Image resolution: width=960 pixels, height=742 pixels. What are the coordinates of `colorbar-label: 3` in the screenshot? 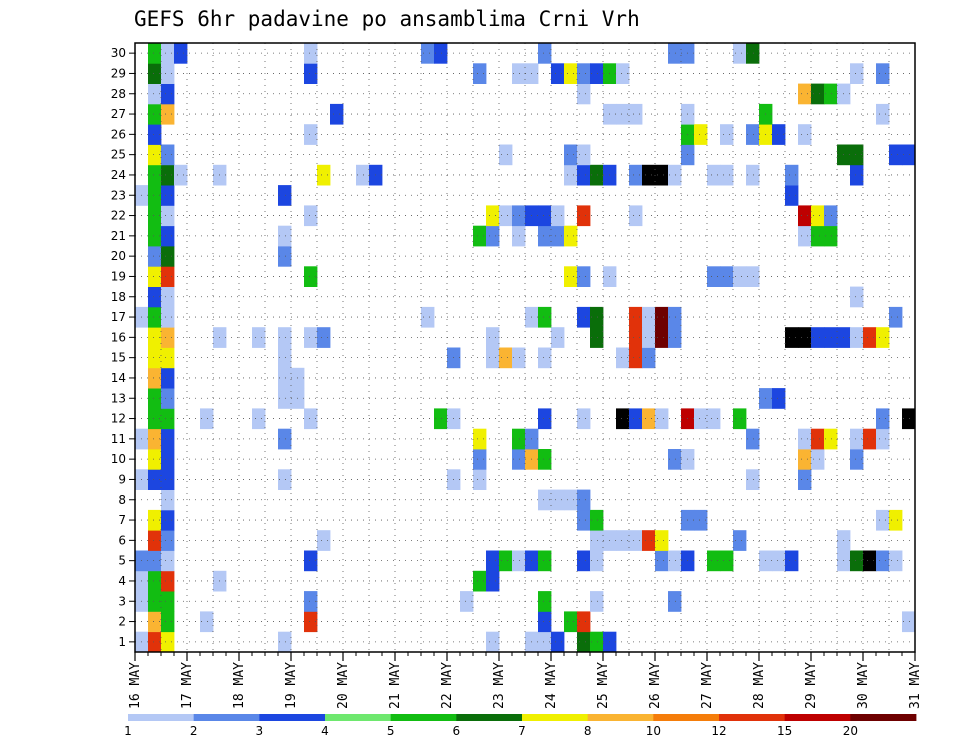 It's located at (260, 731).